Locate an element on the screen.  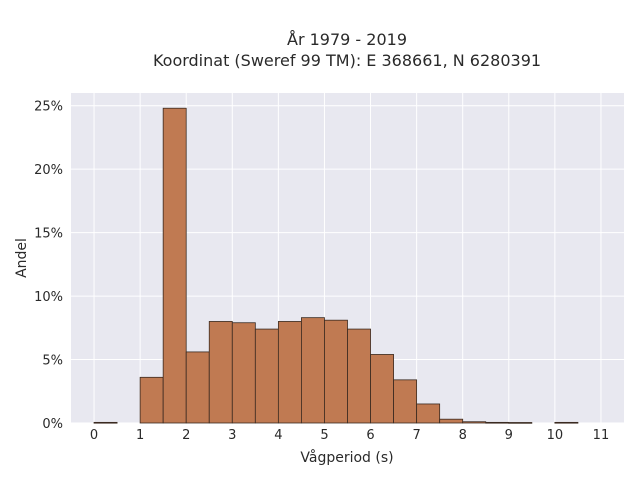
x-tick-label: 9 is located at coordinates (509, 435).